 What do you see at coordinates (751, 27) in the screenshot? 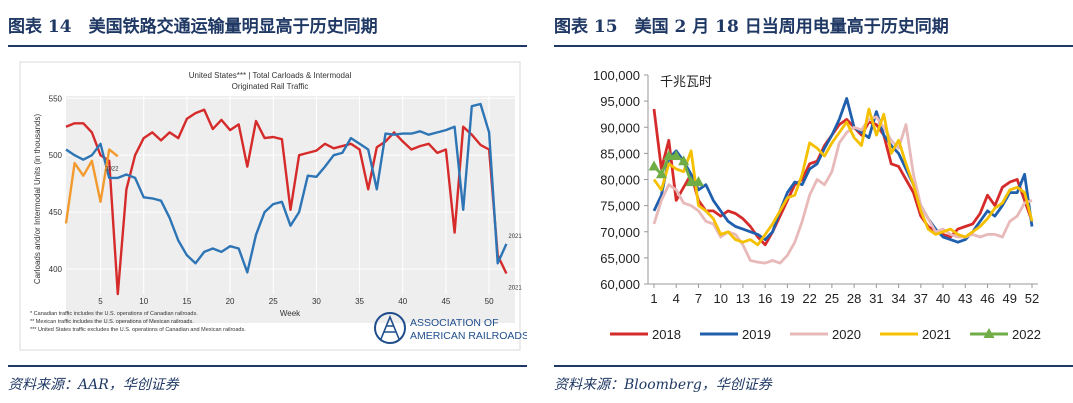
I see `figure-15-title: 图表 15 美国 2 月 18 日当周用电量高于历史同期` at bounding box center [751, 27].